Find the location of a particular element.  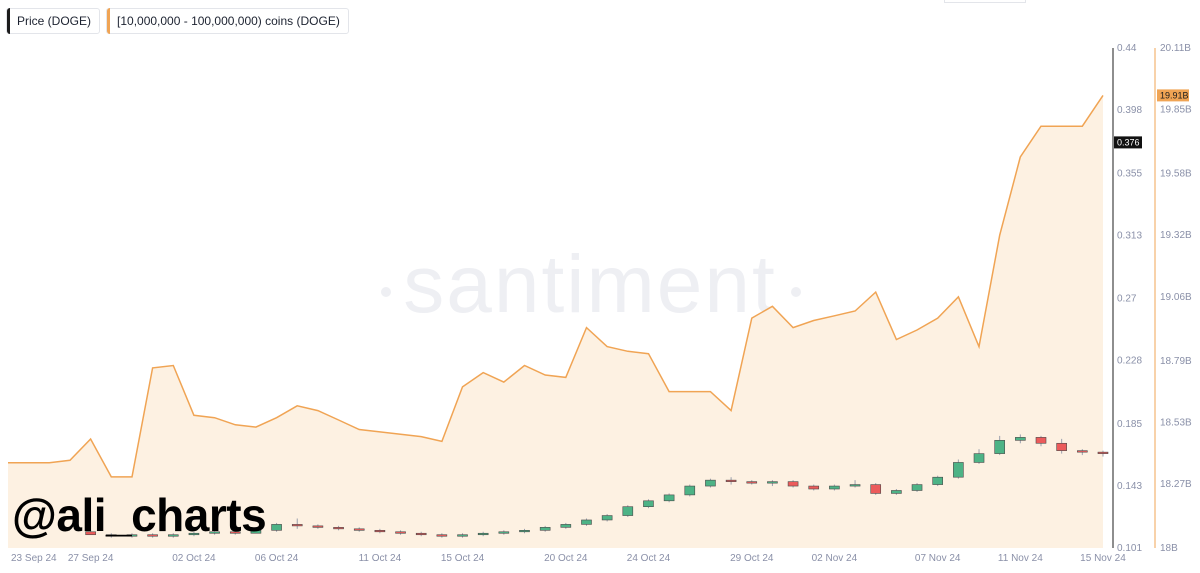

price-current-badge is located at coordinates (1128, 142).